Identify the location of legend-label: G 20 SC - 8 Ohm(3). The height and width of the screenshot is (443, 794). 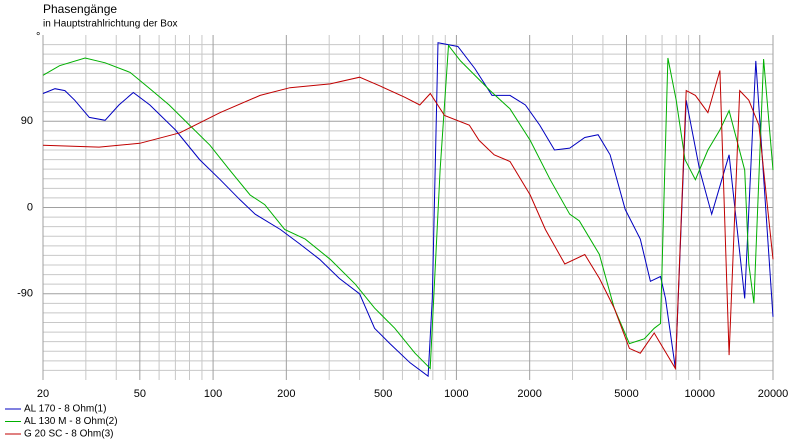
(68, 434).